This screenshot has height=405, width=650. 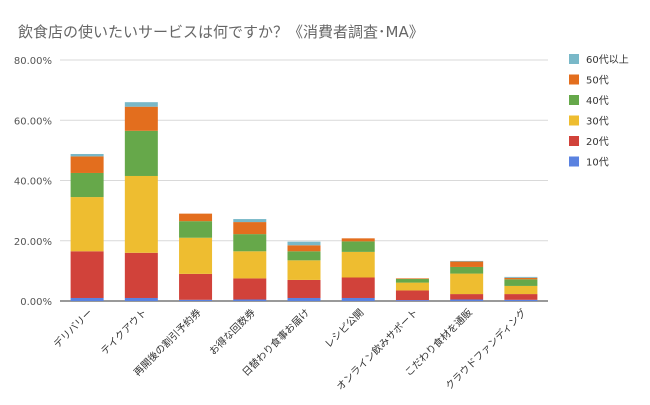 I want to click on legend: 60代以上 50代 40代 30代 20代 10代, so click(x=599, y=111).